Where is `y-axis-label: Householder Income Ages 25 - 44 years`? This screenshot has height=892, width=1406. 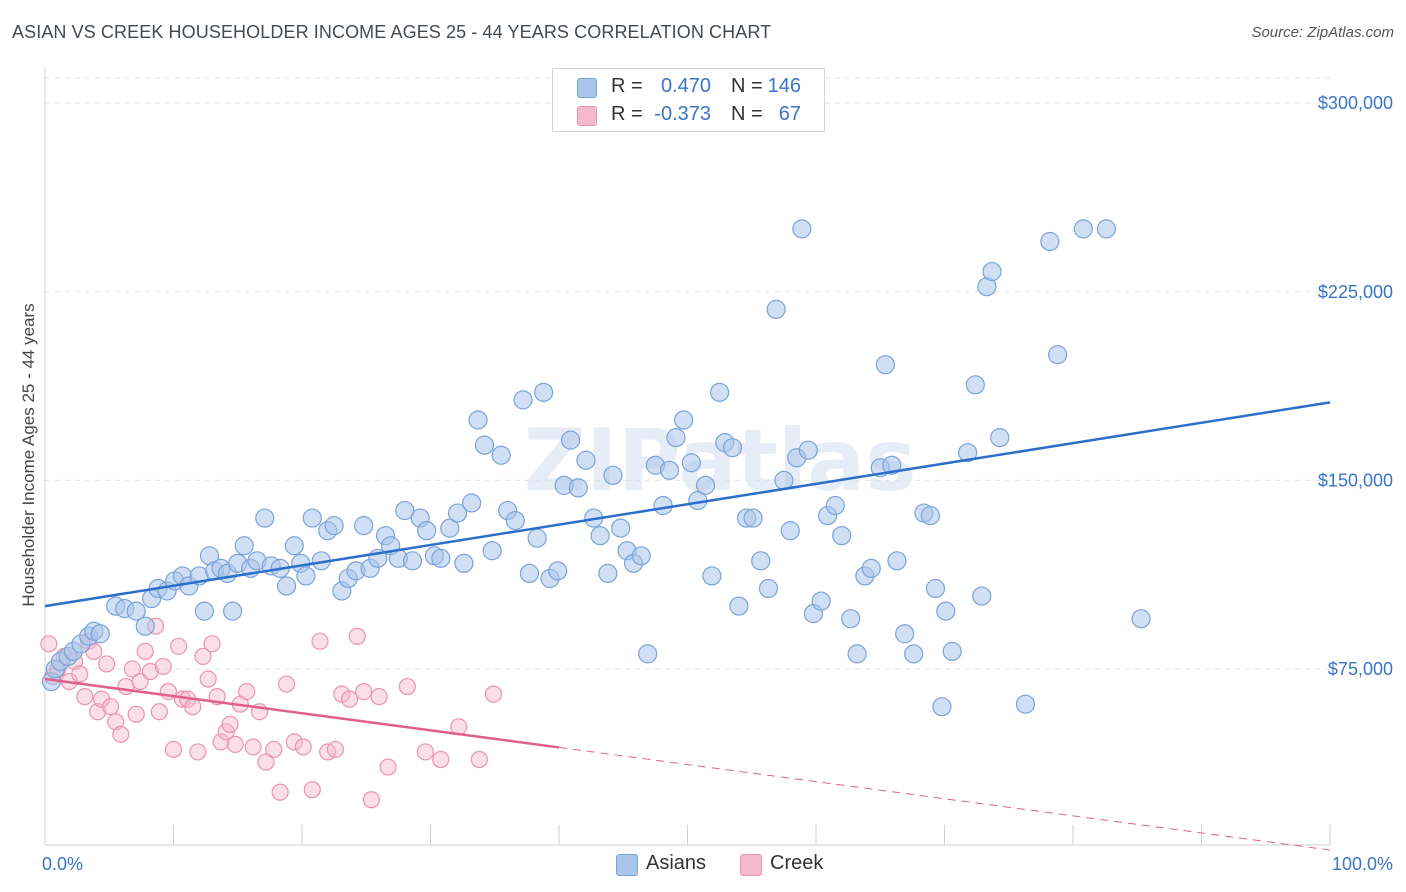
y-axis-label: Householder Income Ages 25 - 44 years is located at coordinates (28, 454).